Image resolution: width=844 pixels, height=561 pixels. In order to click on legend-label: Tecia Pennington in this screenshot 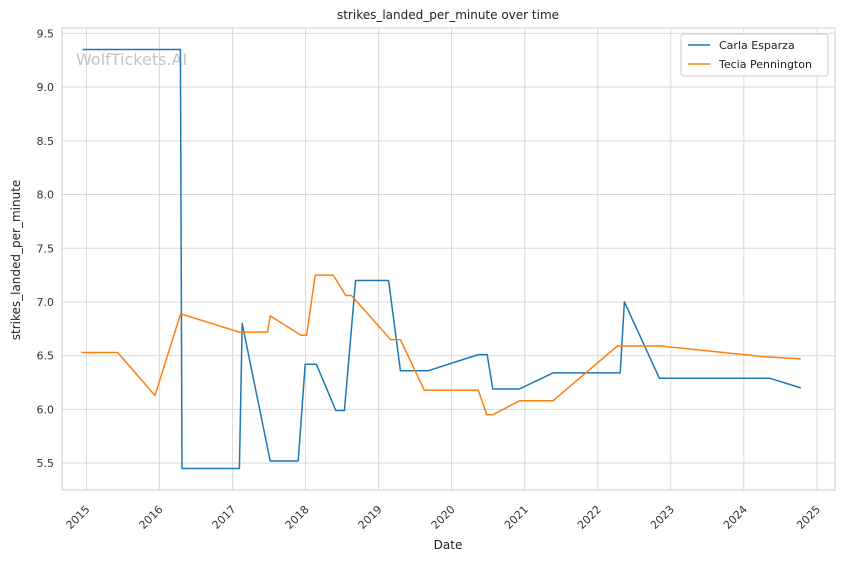, I will do `click(765, 64)`.